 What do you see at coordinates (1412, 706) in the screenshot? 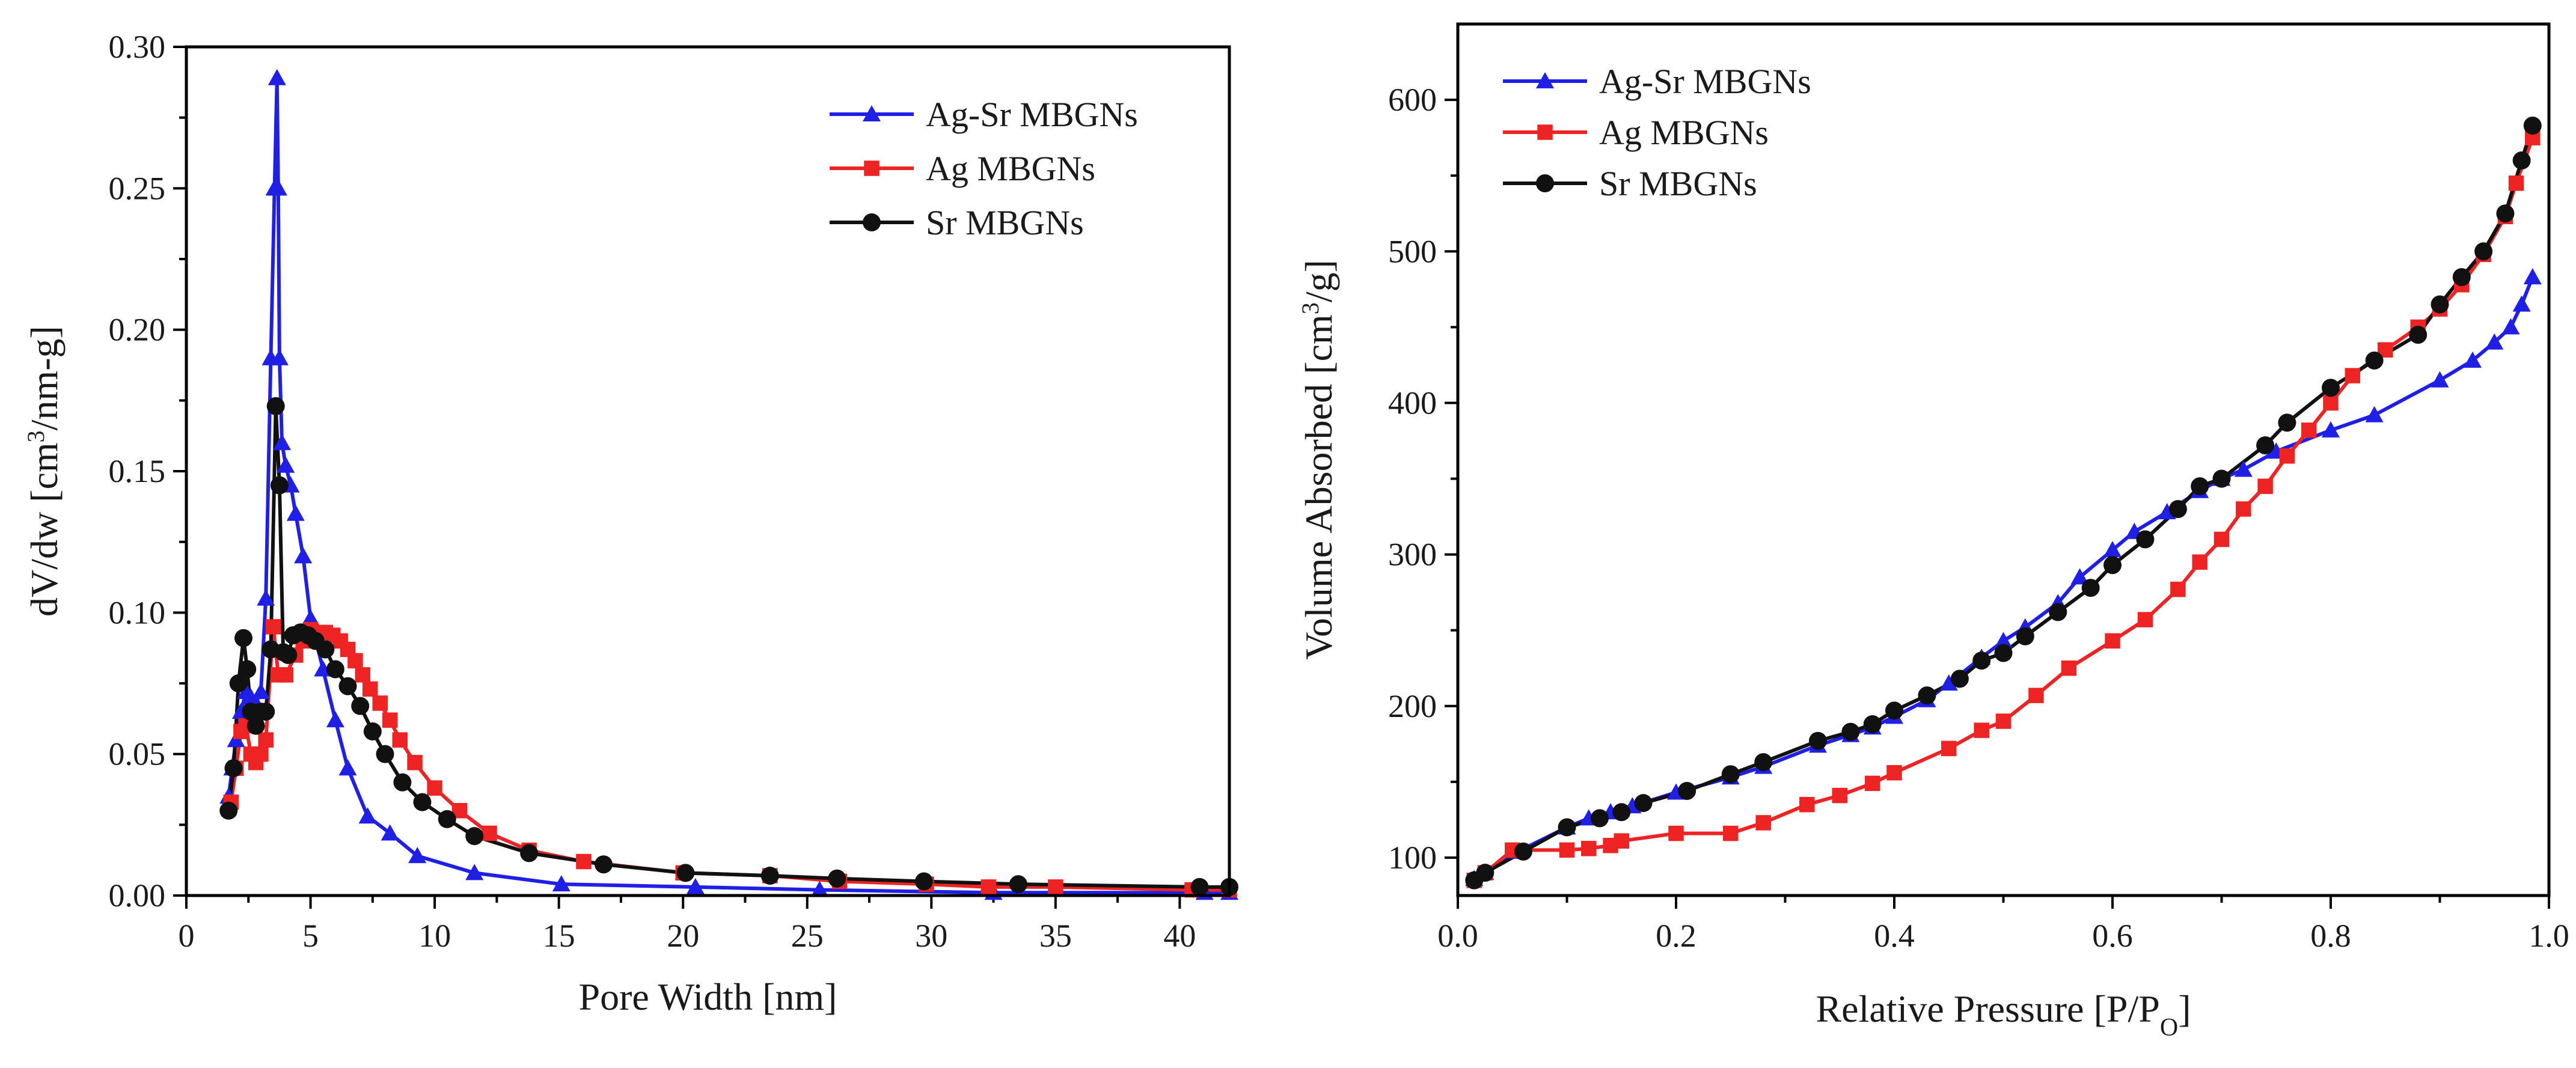
I see `chart1-y-tick-label: 200` at bounding box center [1412, 706].